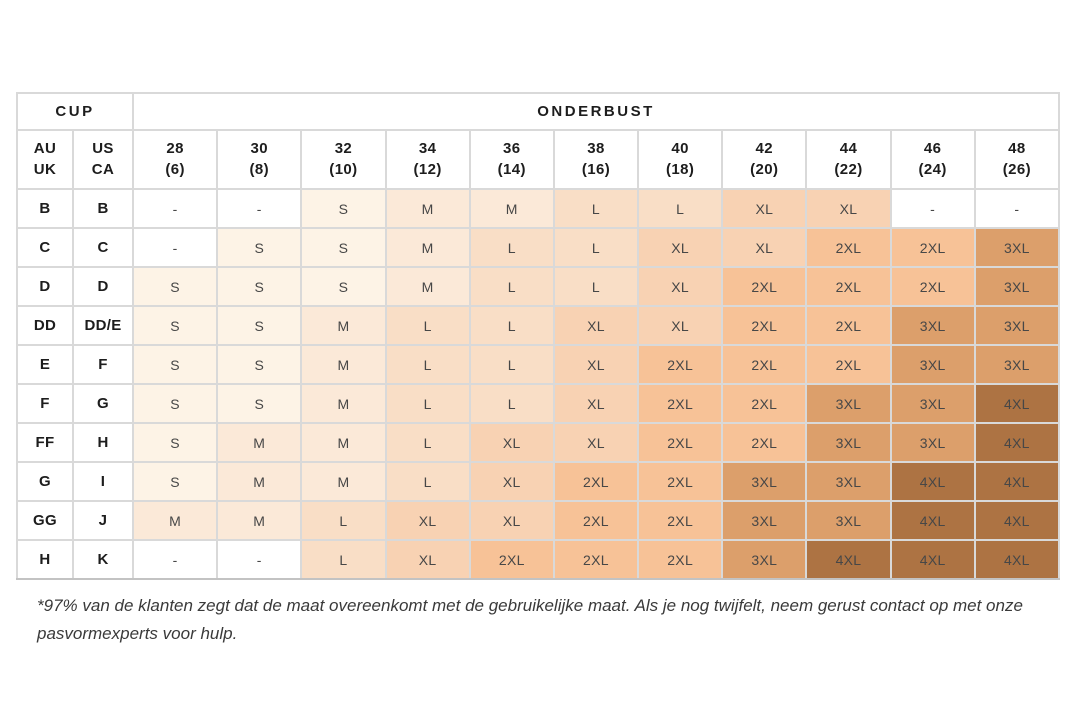 Image resolution: width=1080 pixels, height=720 pixels. Describe the element at coordinates (45, 442) in the screenshot. I see `cup-size-cell: FF` at that location.